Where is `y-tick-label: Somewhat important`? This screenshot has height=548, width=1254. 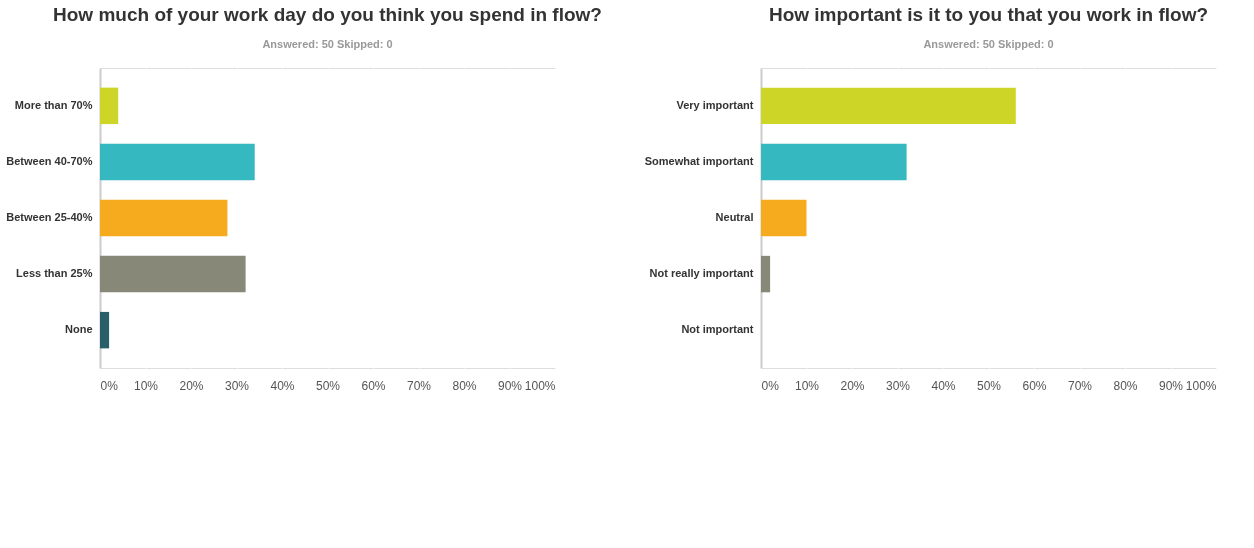
y-tick-label: Somewhat important is located at coordinates (699, 160).